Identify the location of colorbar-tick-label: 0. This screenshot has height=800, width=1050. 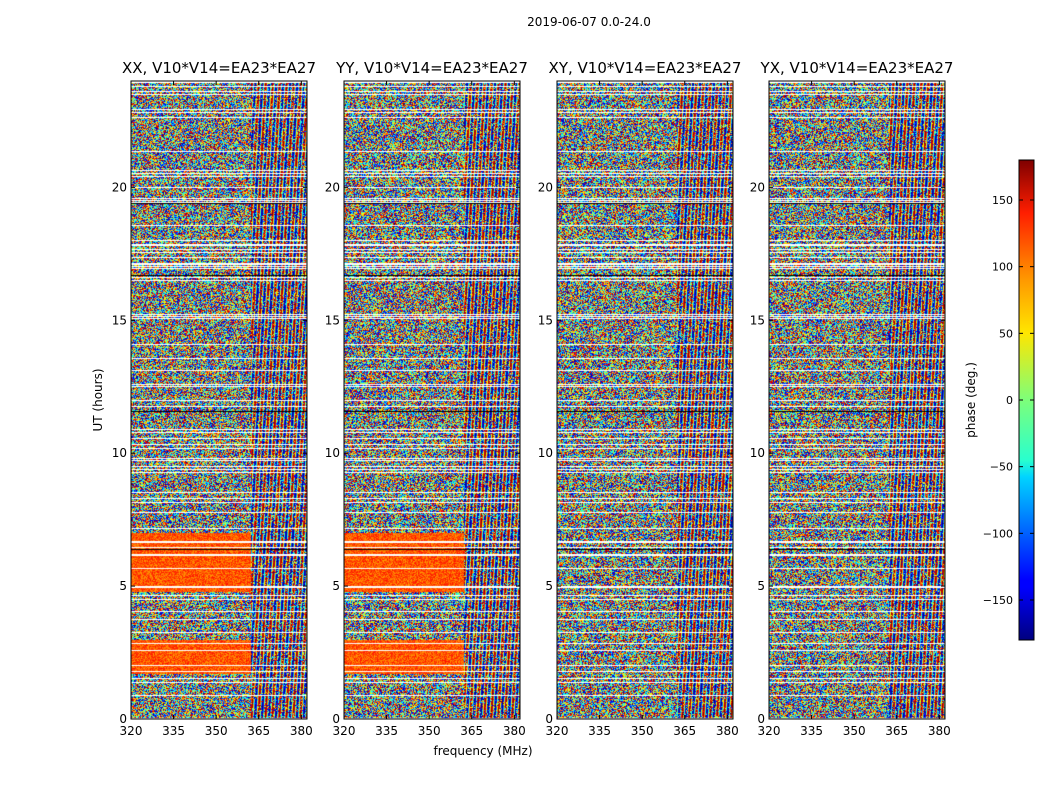
(1009, 400).